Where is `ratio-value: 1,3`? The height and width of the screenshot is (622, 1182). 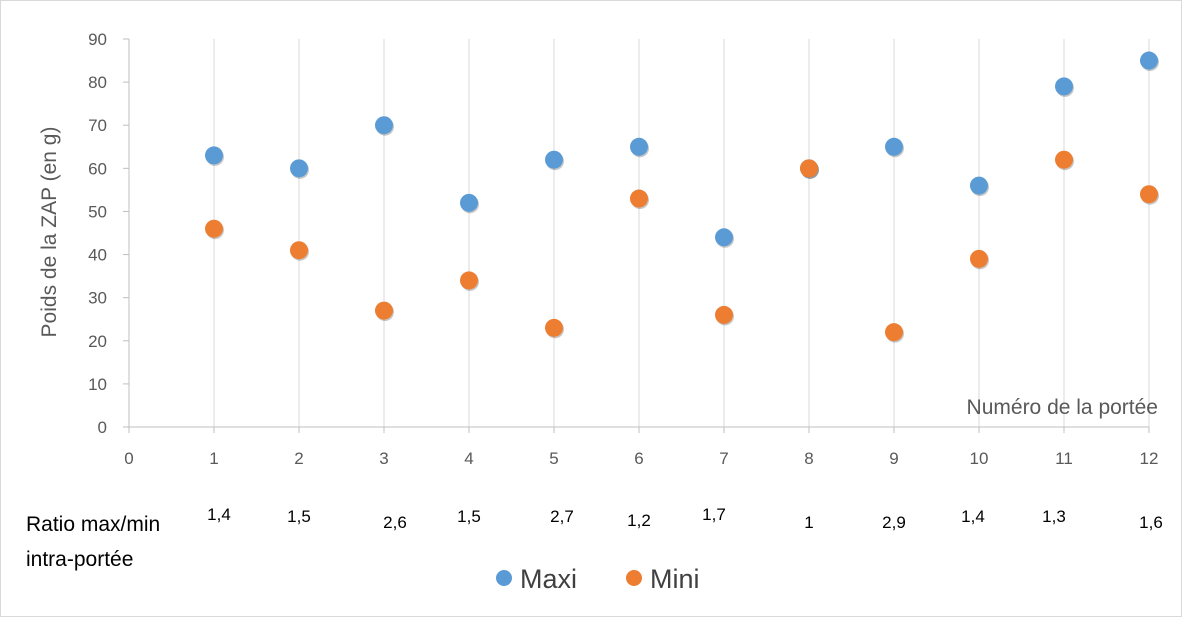 ratio-value: 1,3 is located at coordinates (1054, 516).